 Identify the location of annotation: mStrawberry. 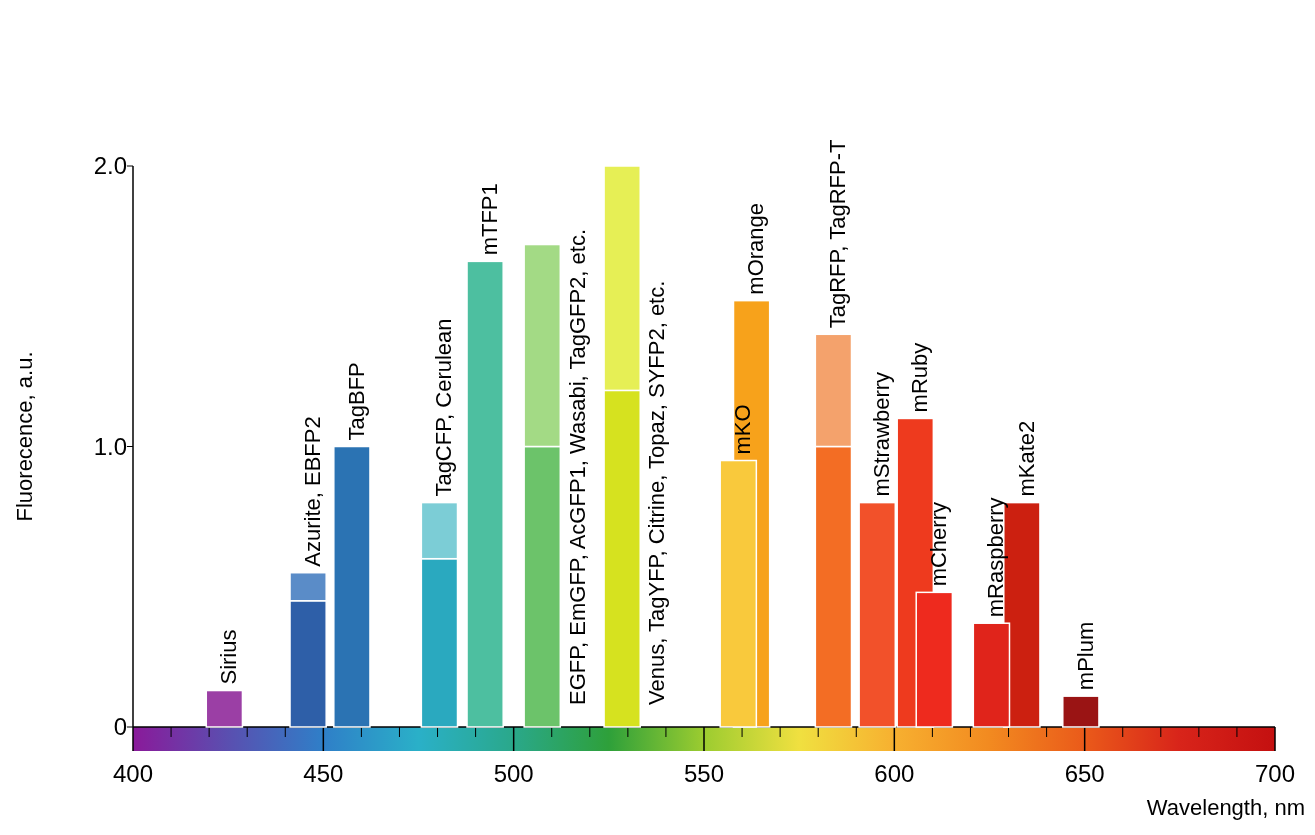
(881, 434).